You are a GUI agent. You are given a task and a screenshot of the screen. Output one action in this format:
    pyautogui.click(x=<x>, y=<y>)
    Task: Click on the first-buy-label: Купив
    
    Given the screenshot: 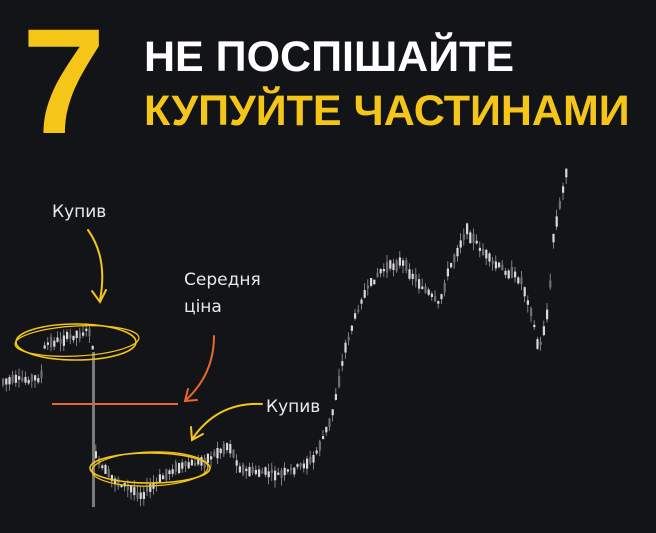 What is the action you would take?
    pyautogui.click(x=79, y=212)
    